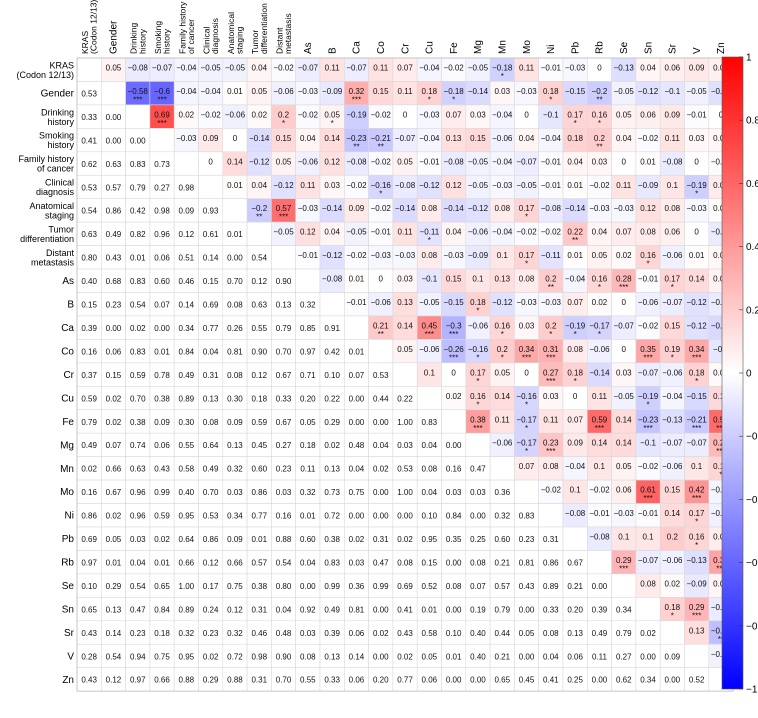 The image size is (758, 718). Describe the element at coordinates (575, 443) in the screenshot. I see `correlation-value: 0.09` at that location.